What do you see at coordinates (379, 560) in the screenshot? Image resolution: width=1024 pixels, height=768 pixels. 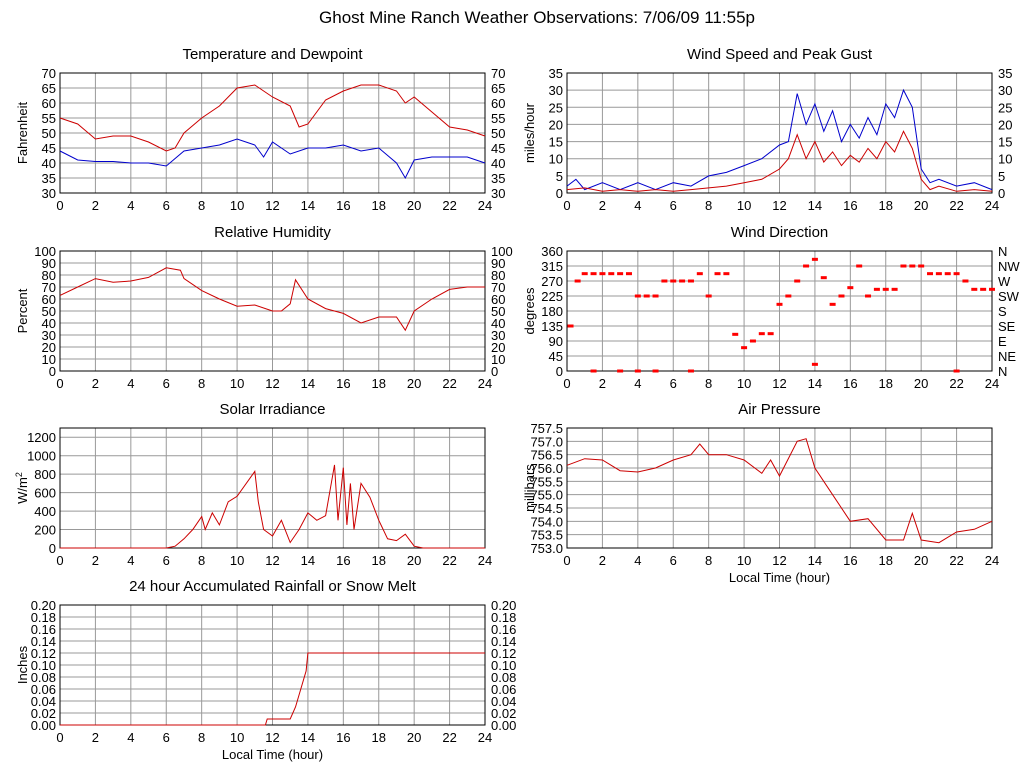 I see `solar-xtick-label: 18` at bounding box center [379, 560].